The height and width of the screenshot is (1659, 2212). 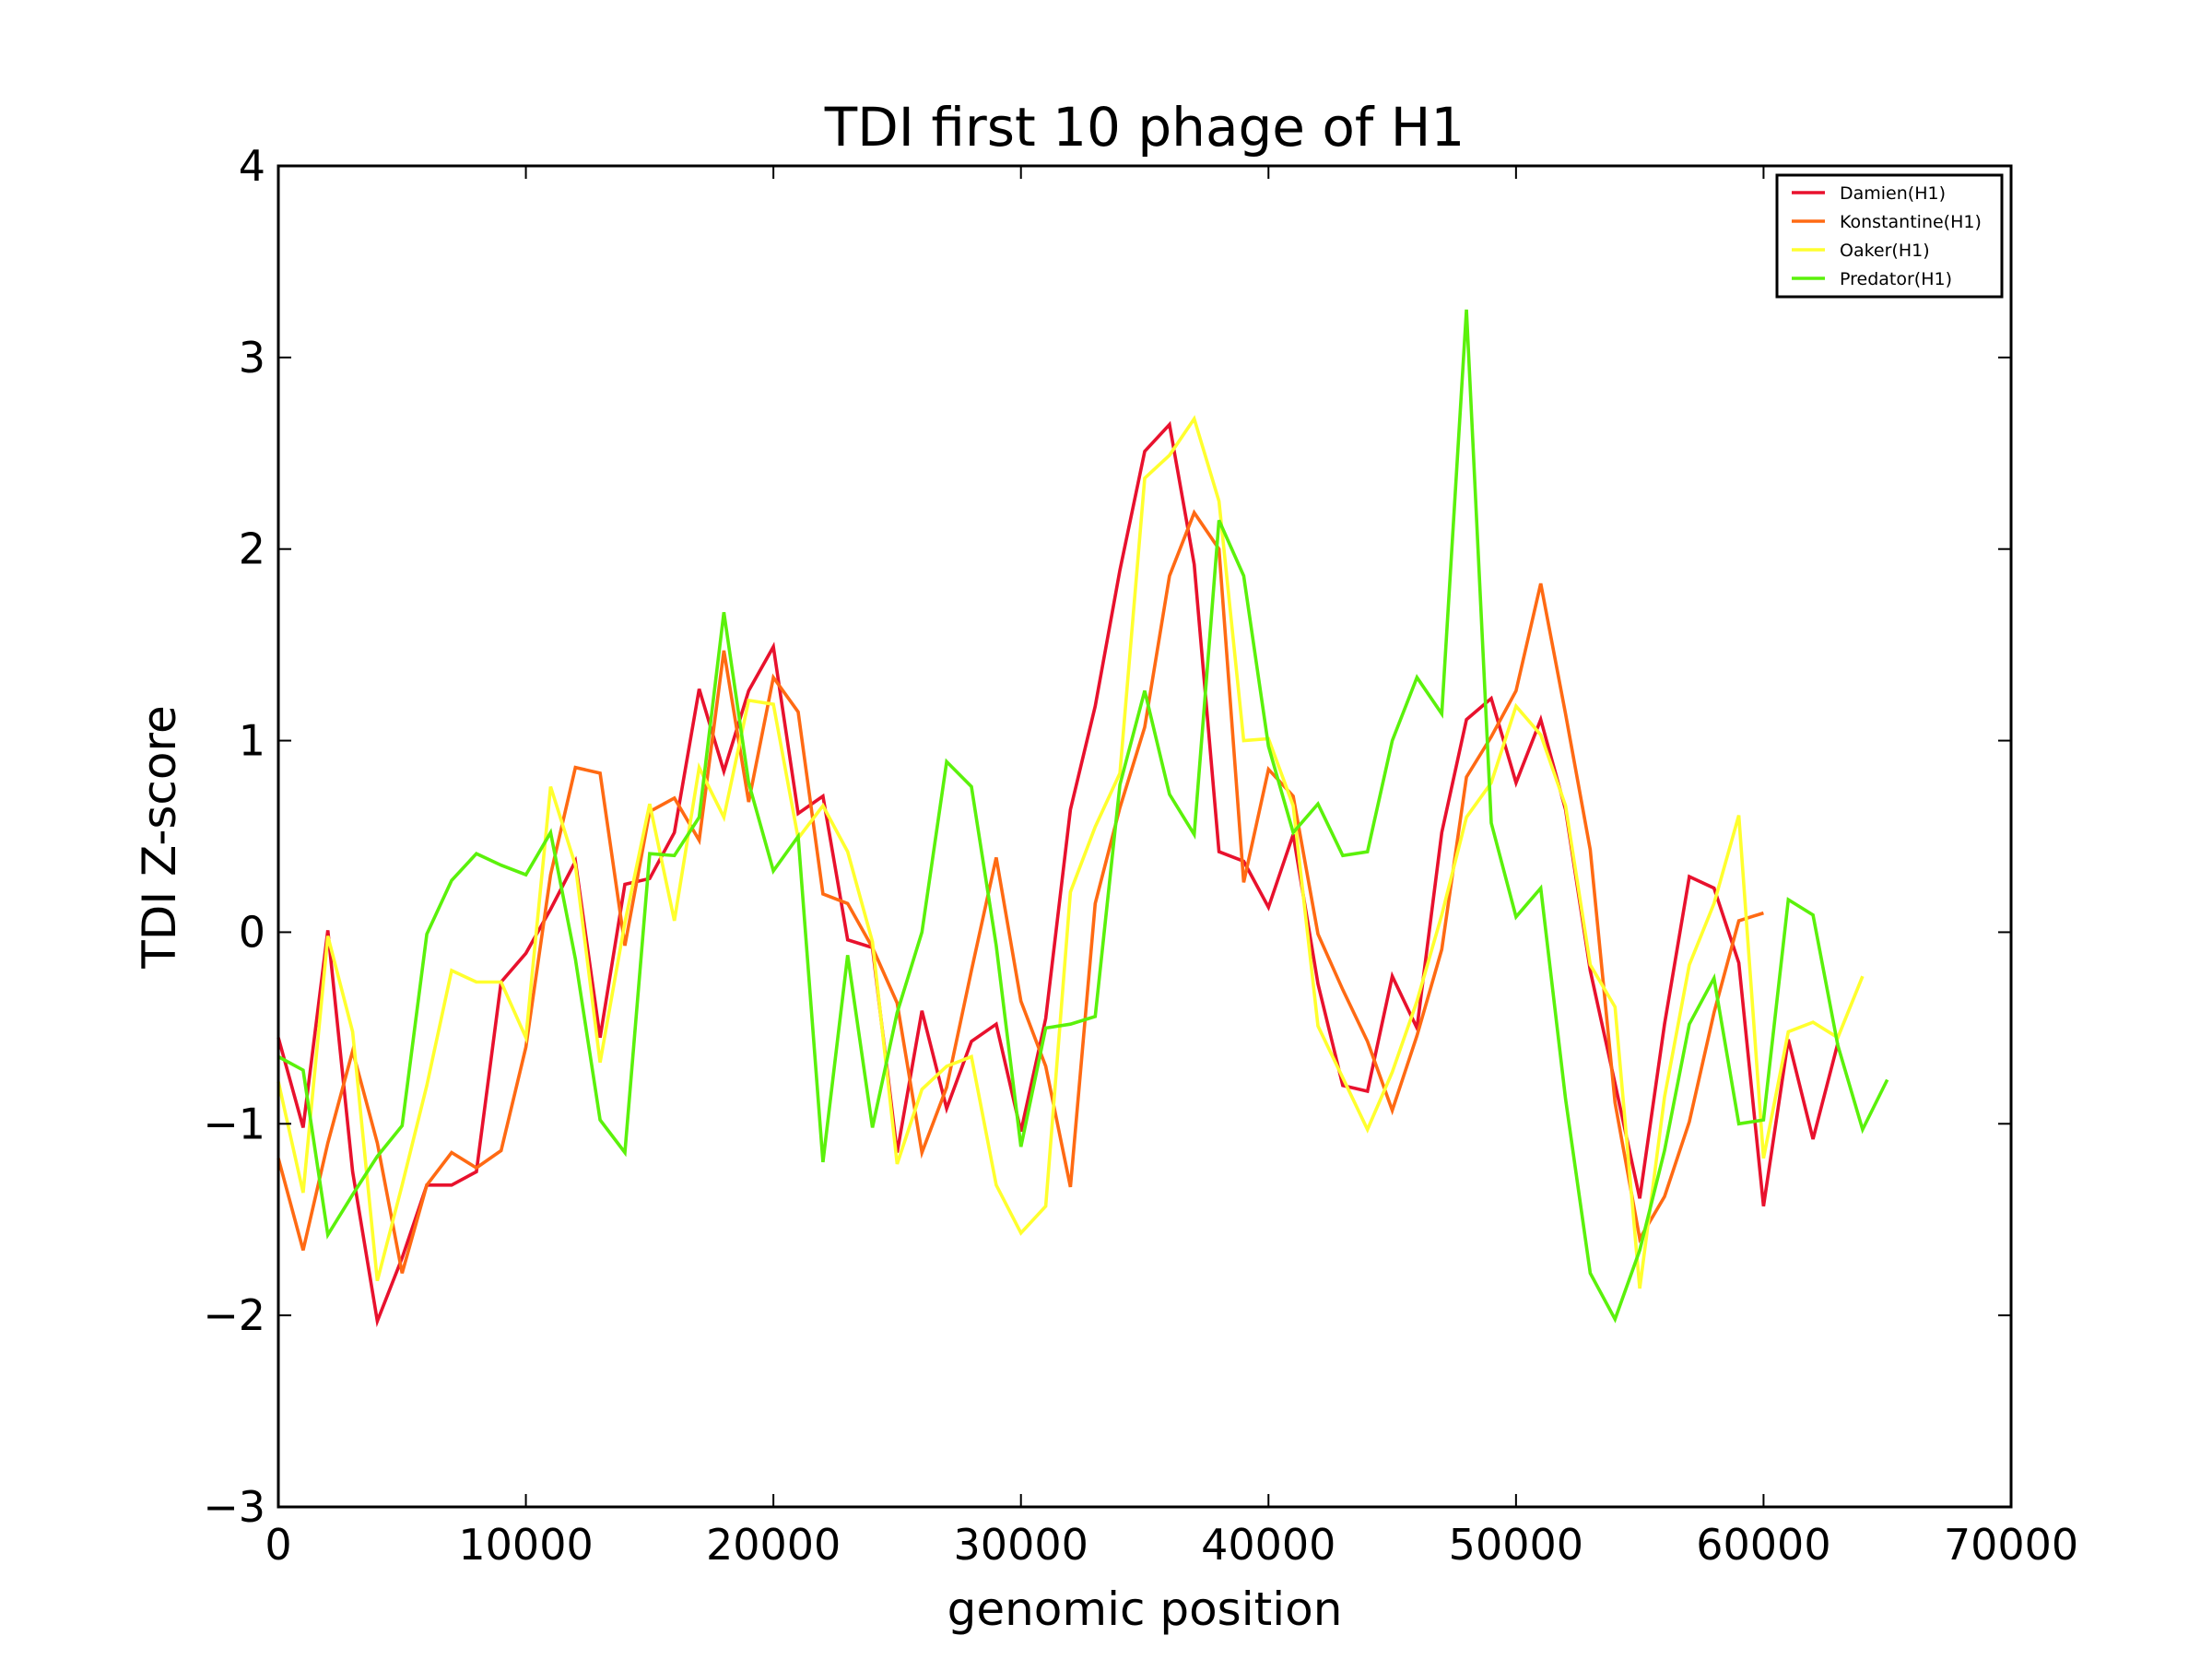 I want to click on y-axis-title: TDI Z-score, so click(x=159, y=837).